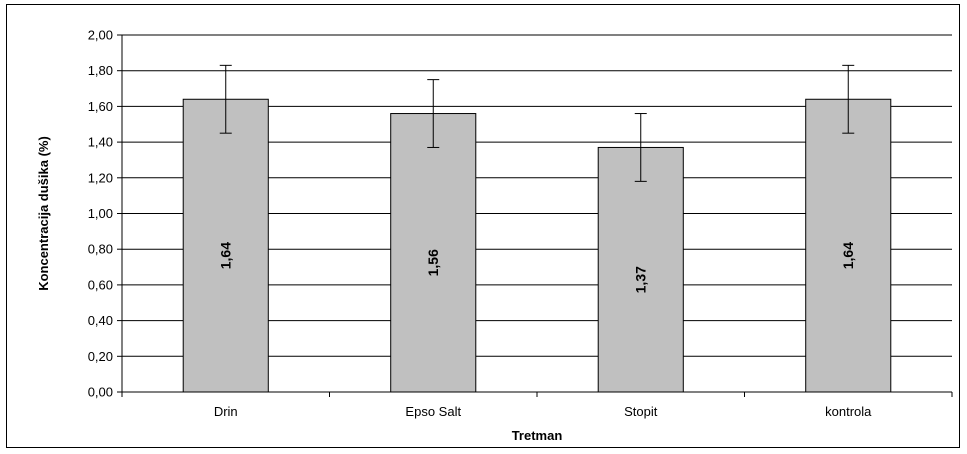 This screenshot has width=967, height=454. Describe the element at coordinates (100, 142) in the screenshot. I see `y-tick-label: 1,40` at that location.